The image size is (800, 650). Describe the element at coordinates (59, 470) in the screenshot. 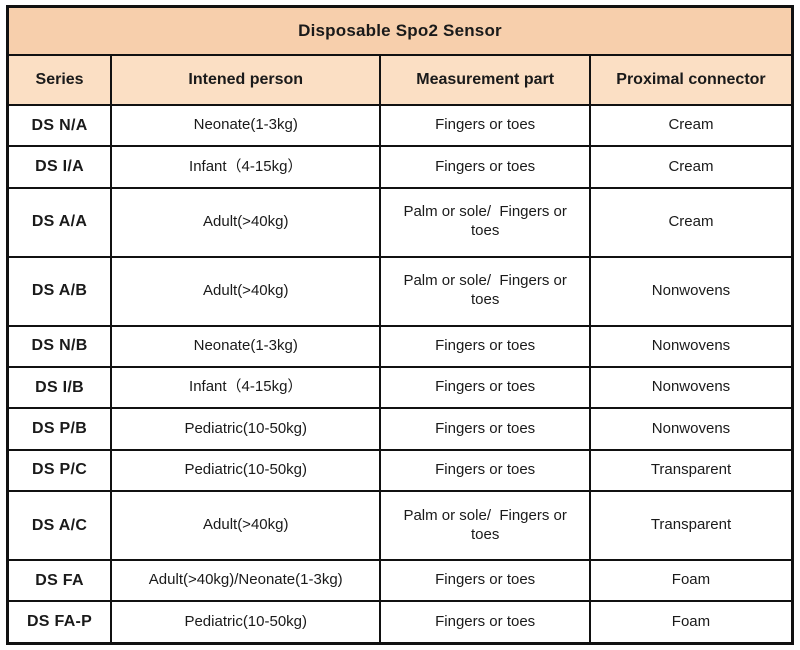

I see `series-cell: DS P/C` at that location.